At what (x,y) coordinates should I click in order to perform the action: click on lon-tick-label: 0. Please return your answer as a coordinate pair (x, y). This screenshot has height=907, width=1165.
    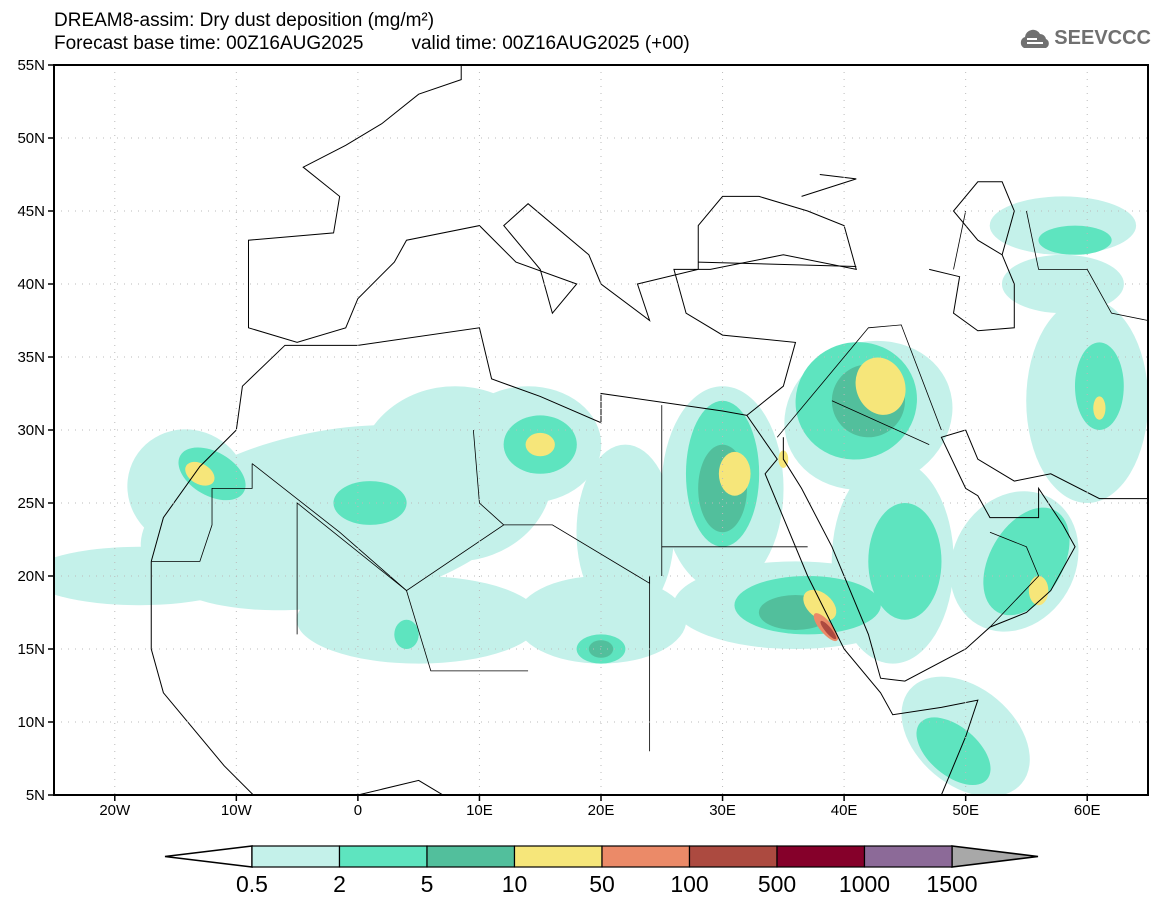
    Looking at the image, I should click on (358, 810).